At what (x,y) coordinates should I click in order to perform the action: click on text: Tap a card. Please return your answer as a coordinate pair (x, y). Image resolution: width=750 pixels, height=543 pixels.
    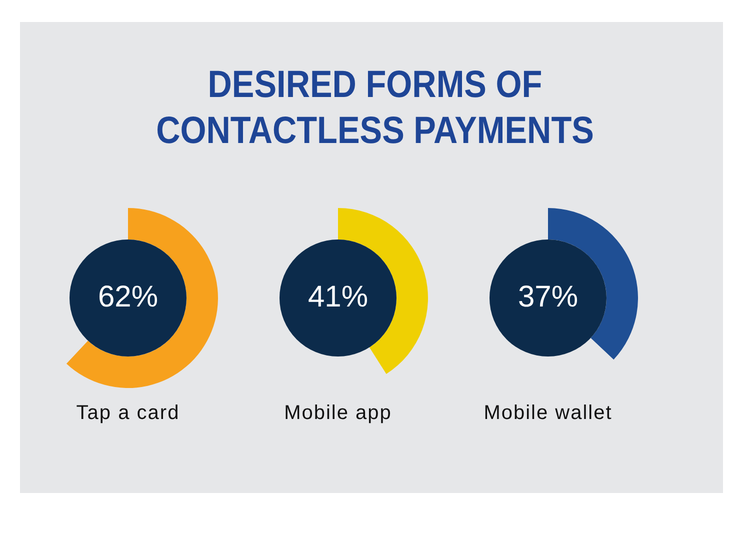
    Looking at the image, I should click on (128, 413).